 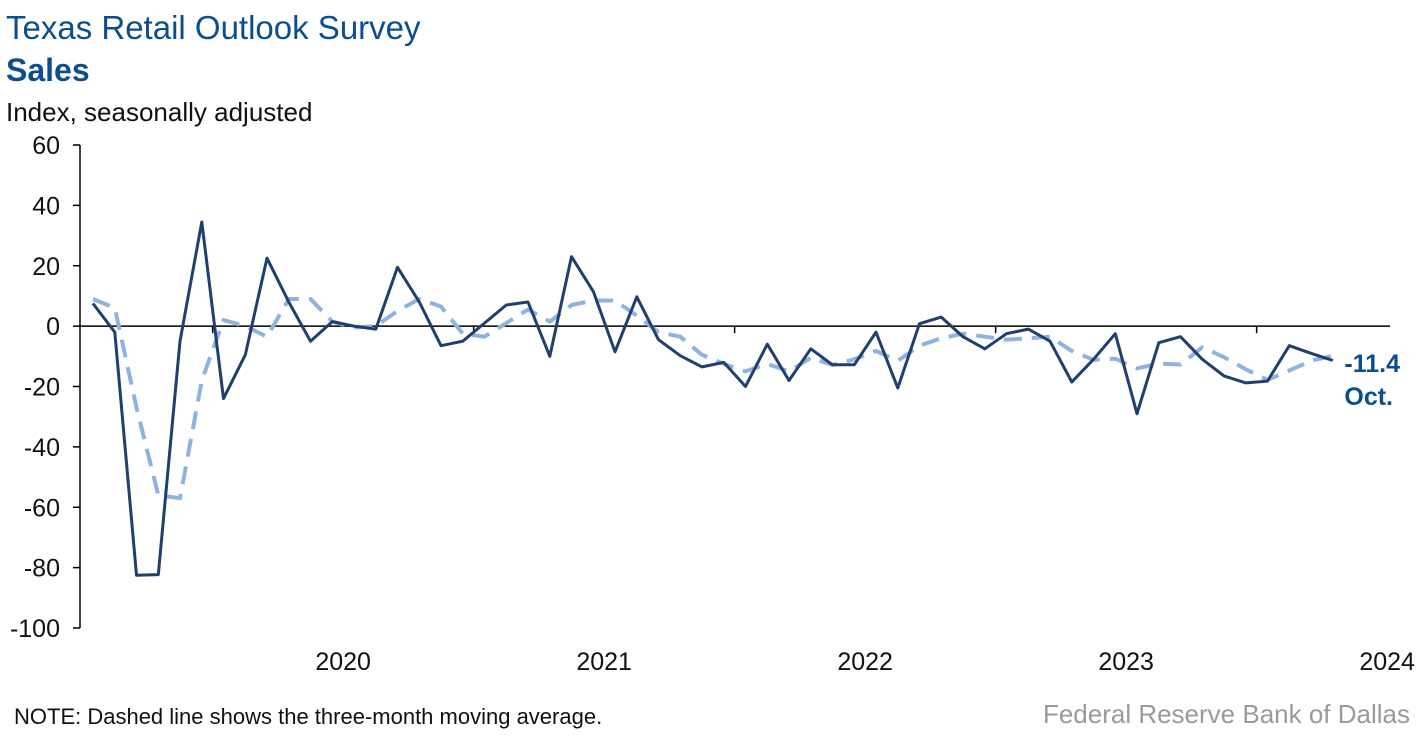 What do you see at coordinates (42, 569) in the screenshot?
I see `y-tick-label: -80` at bounding box center [42, 569].